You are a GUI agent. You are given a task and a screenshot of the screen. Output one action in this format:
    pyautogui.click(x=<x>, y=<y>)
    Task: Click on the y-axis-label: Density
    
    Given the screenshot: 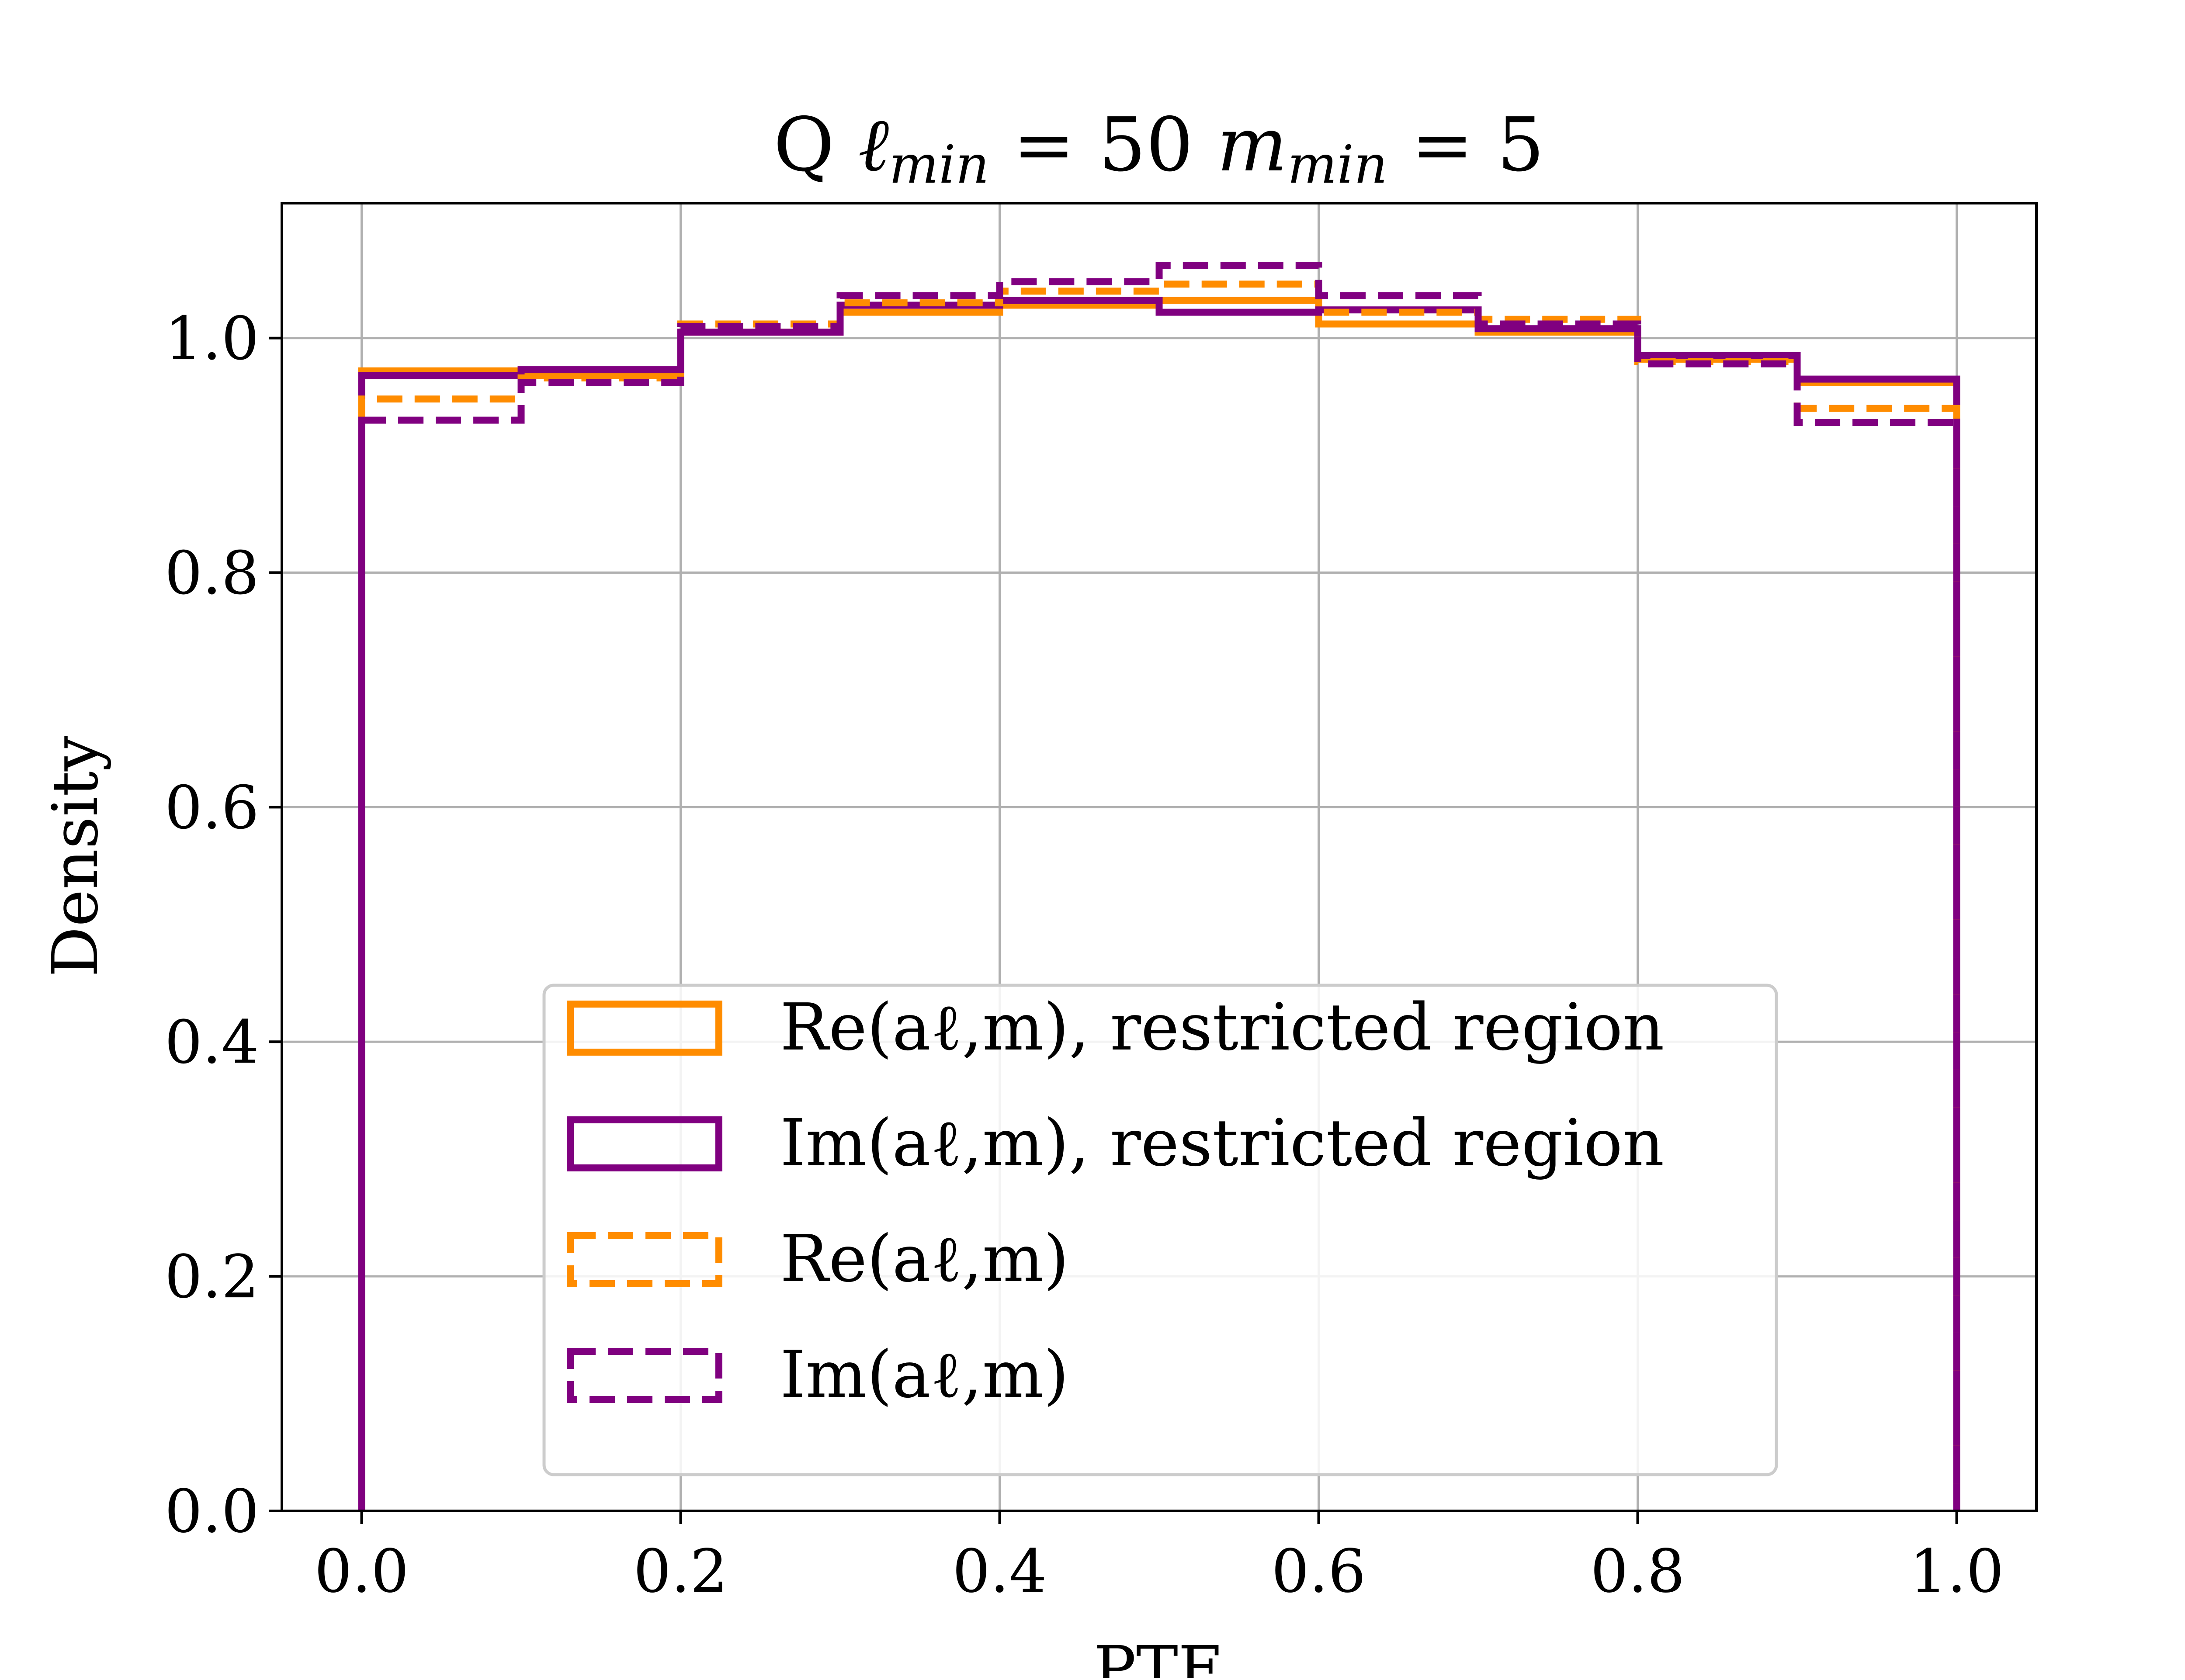 What is the action you would take?
    pyautogui.click(x=75, y=856)
    